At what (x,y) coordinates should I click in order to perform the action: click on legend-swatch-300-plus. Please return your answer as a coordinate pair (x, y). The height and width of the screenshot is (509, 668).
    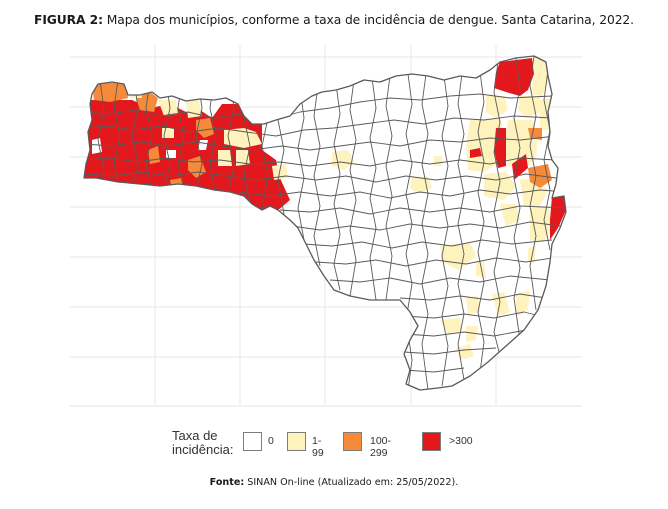
    Looking at the image, I should click on (431, 441).